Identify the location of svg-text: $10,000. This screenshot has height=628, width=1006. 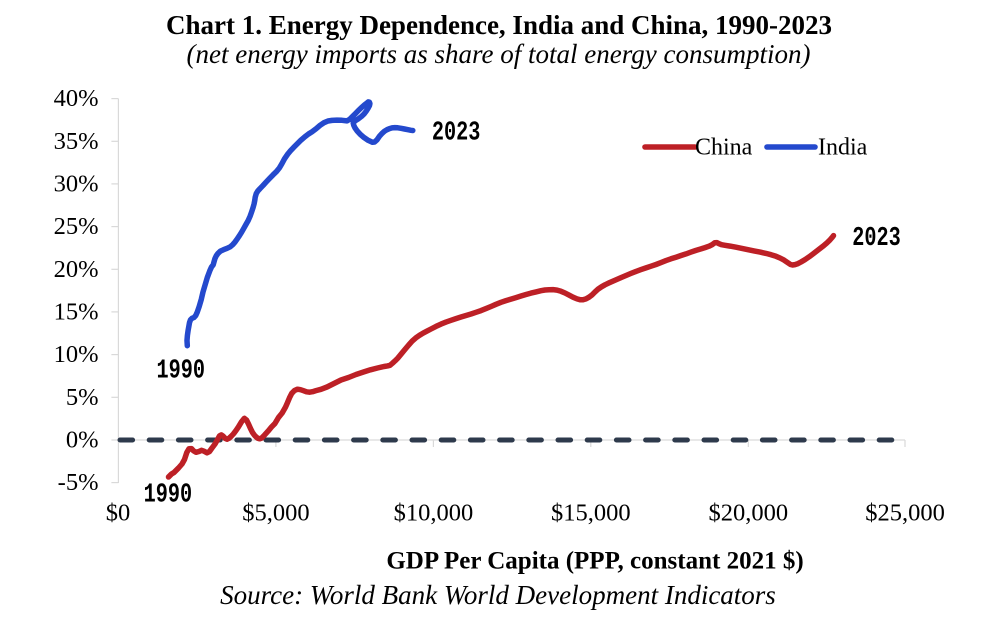
(434, 513).